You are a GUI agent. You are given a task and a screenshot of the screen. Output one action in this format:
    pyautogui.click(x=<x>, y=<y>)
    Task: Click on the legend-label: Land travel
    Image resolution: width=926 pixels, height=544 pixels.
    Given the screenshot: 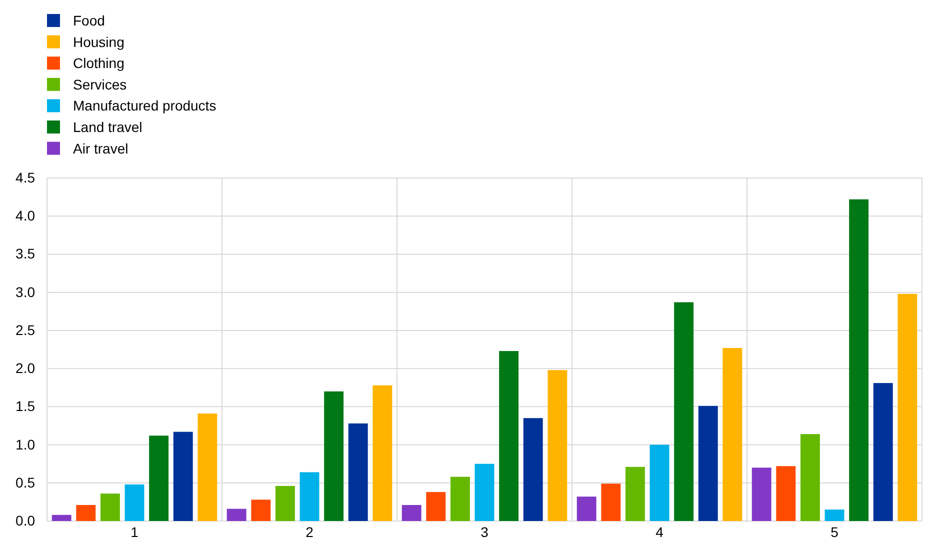 What is the action you would take?
    pyautogui.click(x=107, y=127)
    